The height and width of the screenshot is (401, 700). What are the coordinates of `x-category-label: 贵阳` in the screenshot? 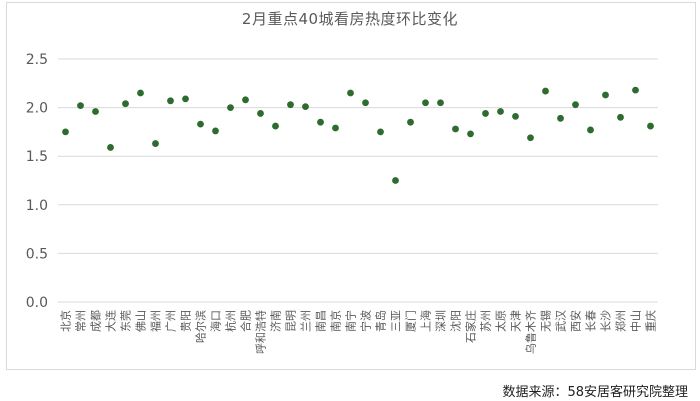 It's located at (186, 321).